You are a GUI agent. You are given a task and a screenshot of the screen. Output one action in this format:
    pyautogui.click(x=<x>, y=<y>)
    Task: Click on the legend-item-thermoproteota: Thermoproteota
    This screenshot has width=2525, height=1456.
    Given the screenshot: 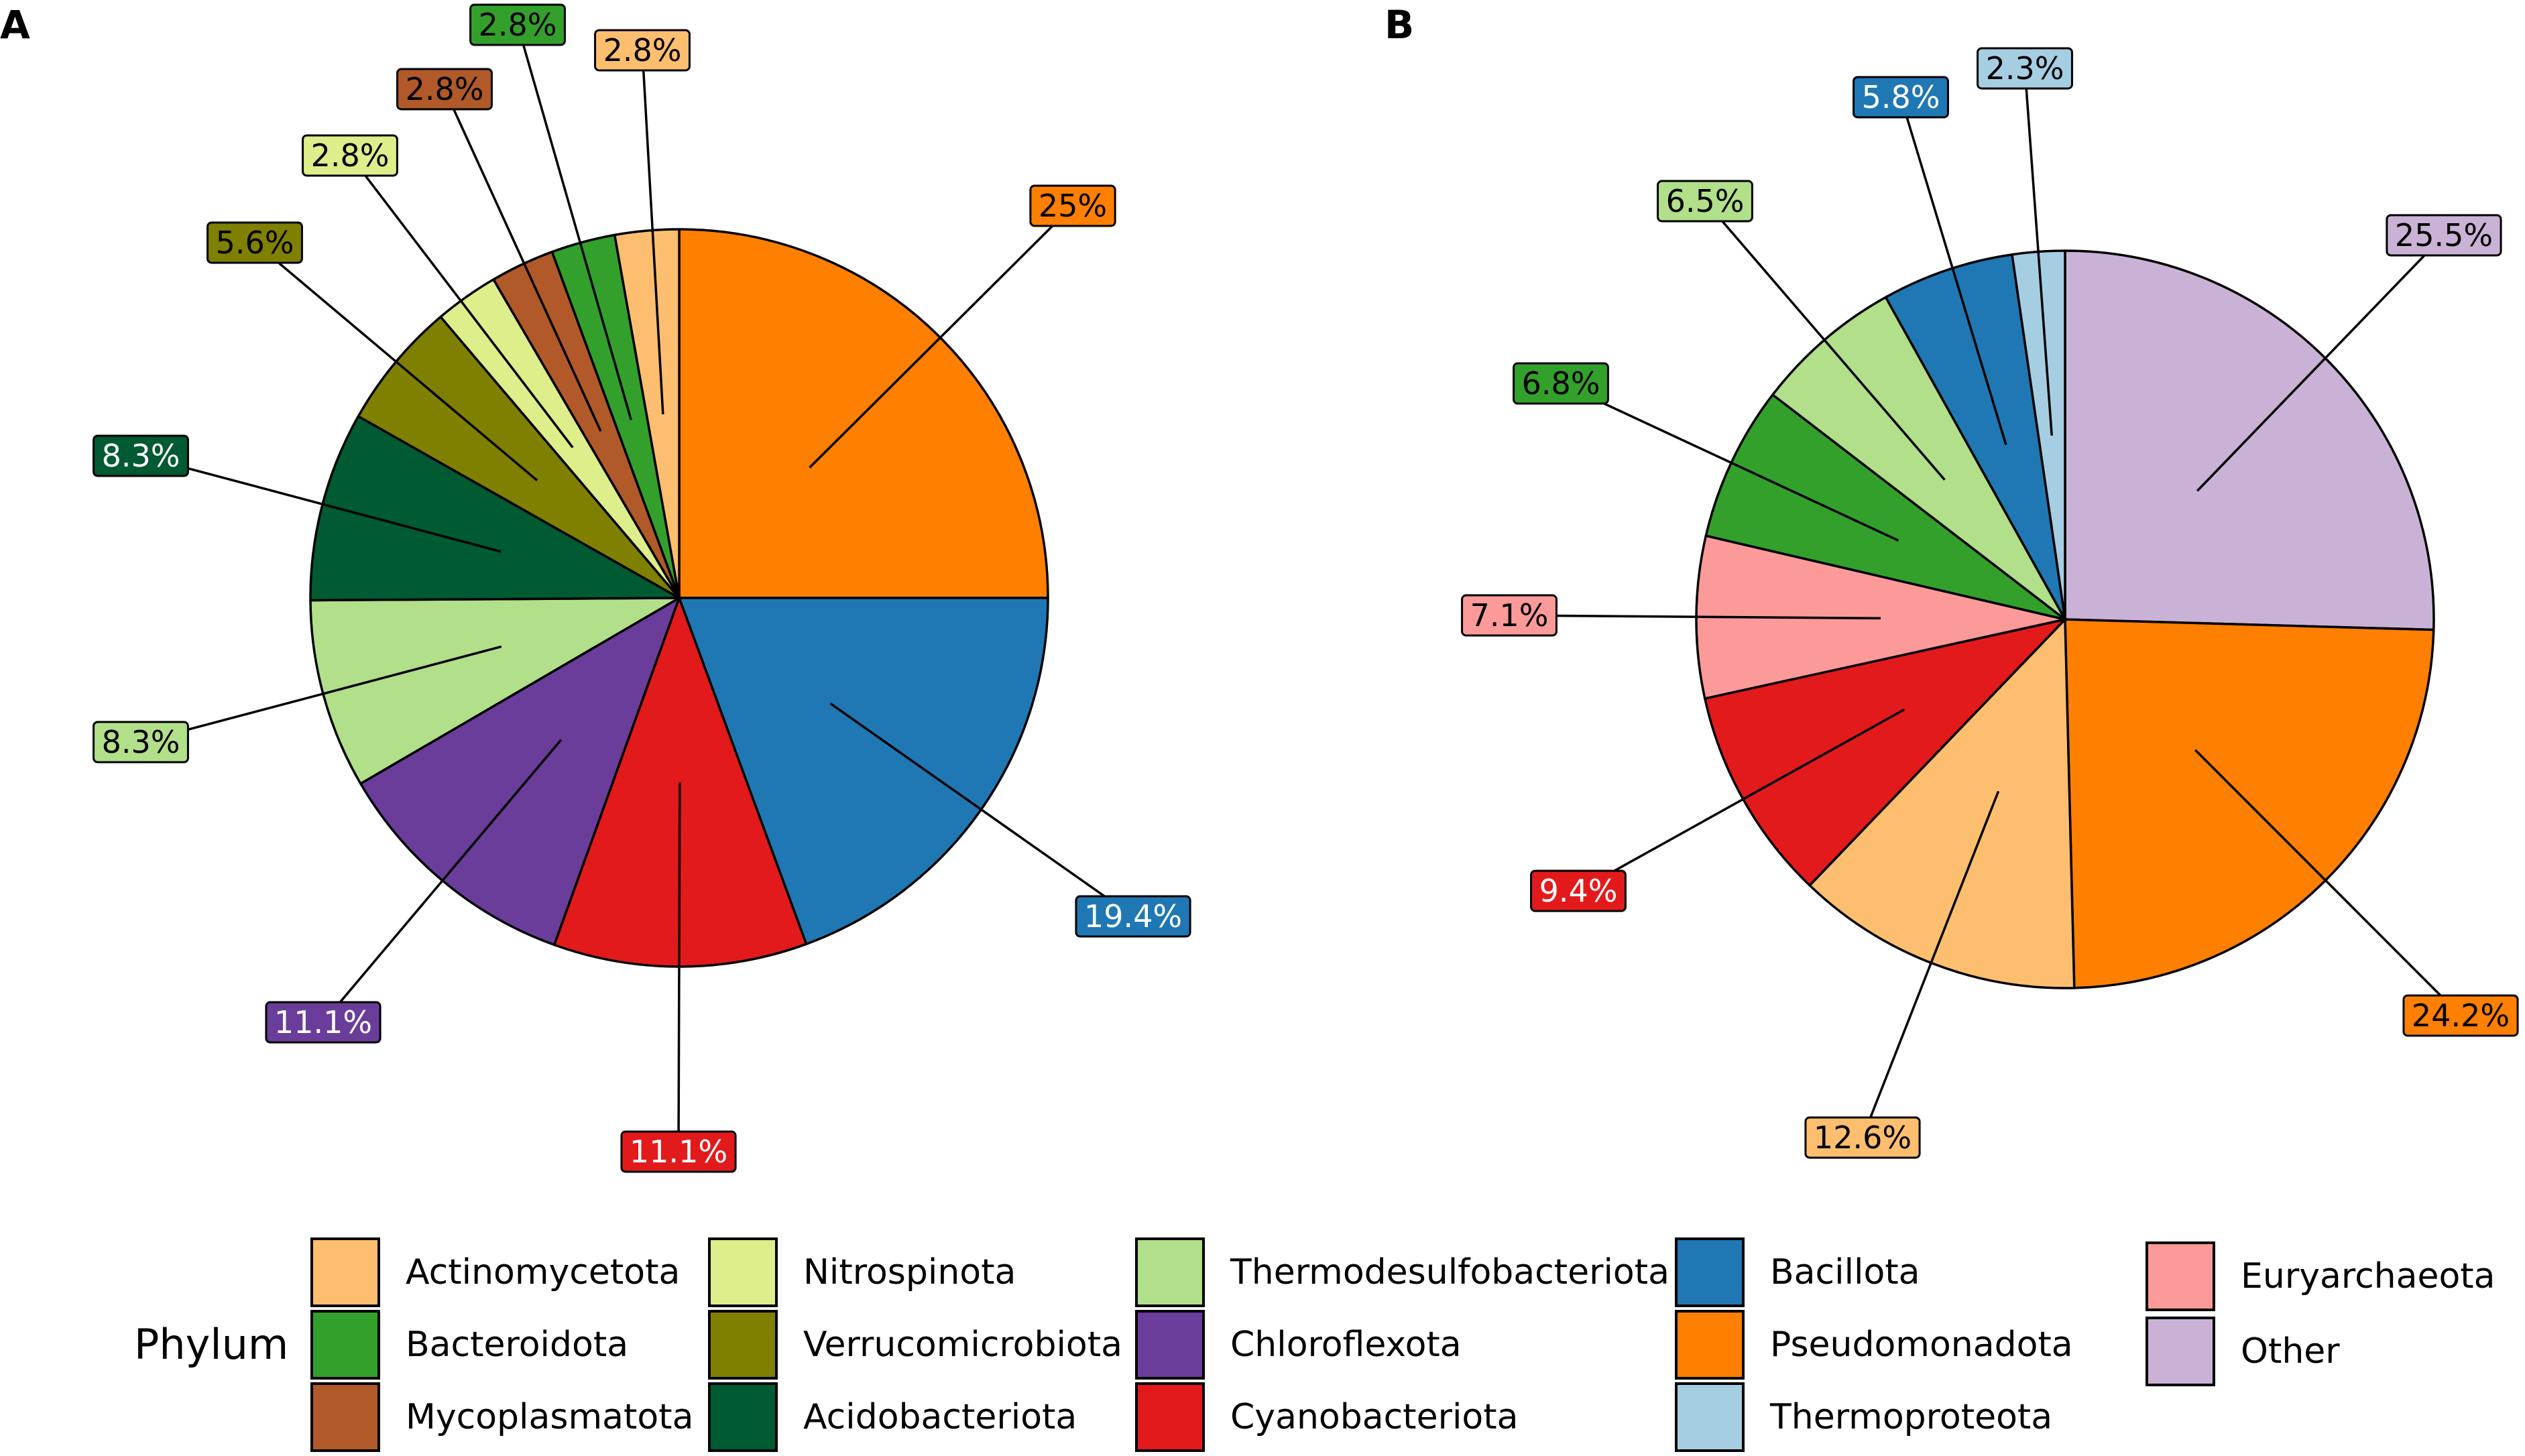 What is the action you would take?
    pyautogui.click(x=1863, y=1417)
    